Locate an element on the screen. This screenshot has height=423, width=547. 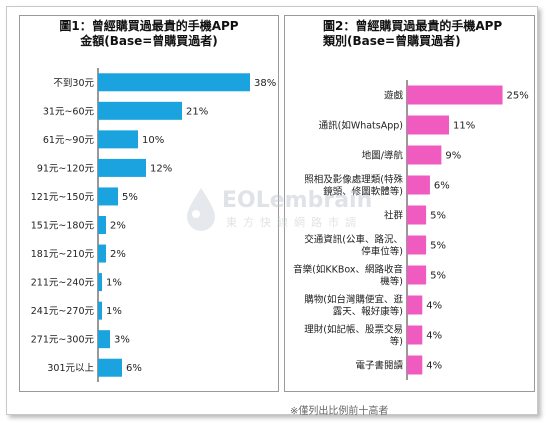
category-label: 121元~150元 is located at coordinates (63, 197).